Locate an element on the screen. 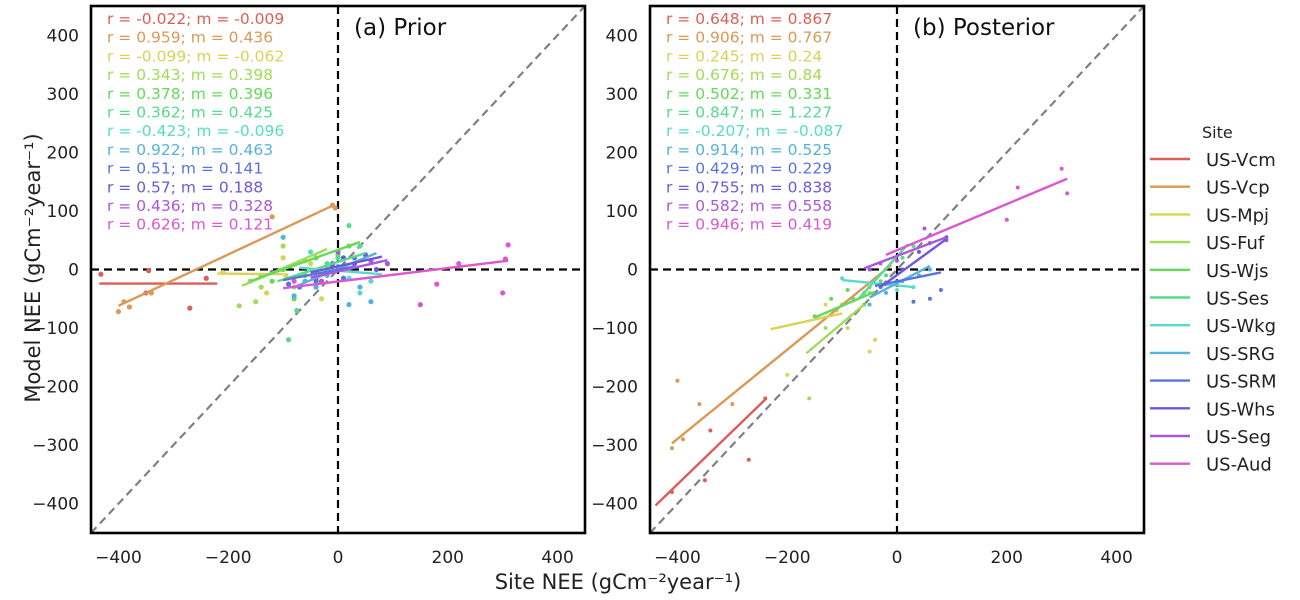 This screenshot has width=1300, height=600. stat-annotation-us-vcm: r = -0.022; m = -0.009 is located at coordinates (195, 19).